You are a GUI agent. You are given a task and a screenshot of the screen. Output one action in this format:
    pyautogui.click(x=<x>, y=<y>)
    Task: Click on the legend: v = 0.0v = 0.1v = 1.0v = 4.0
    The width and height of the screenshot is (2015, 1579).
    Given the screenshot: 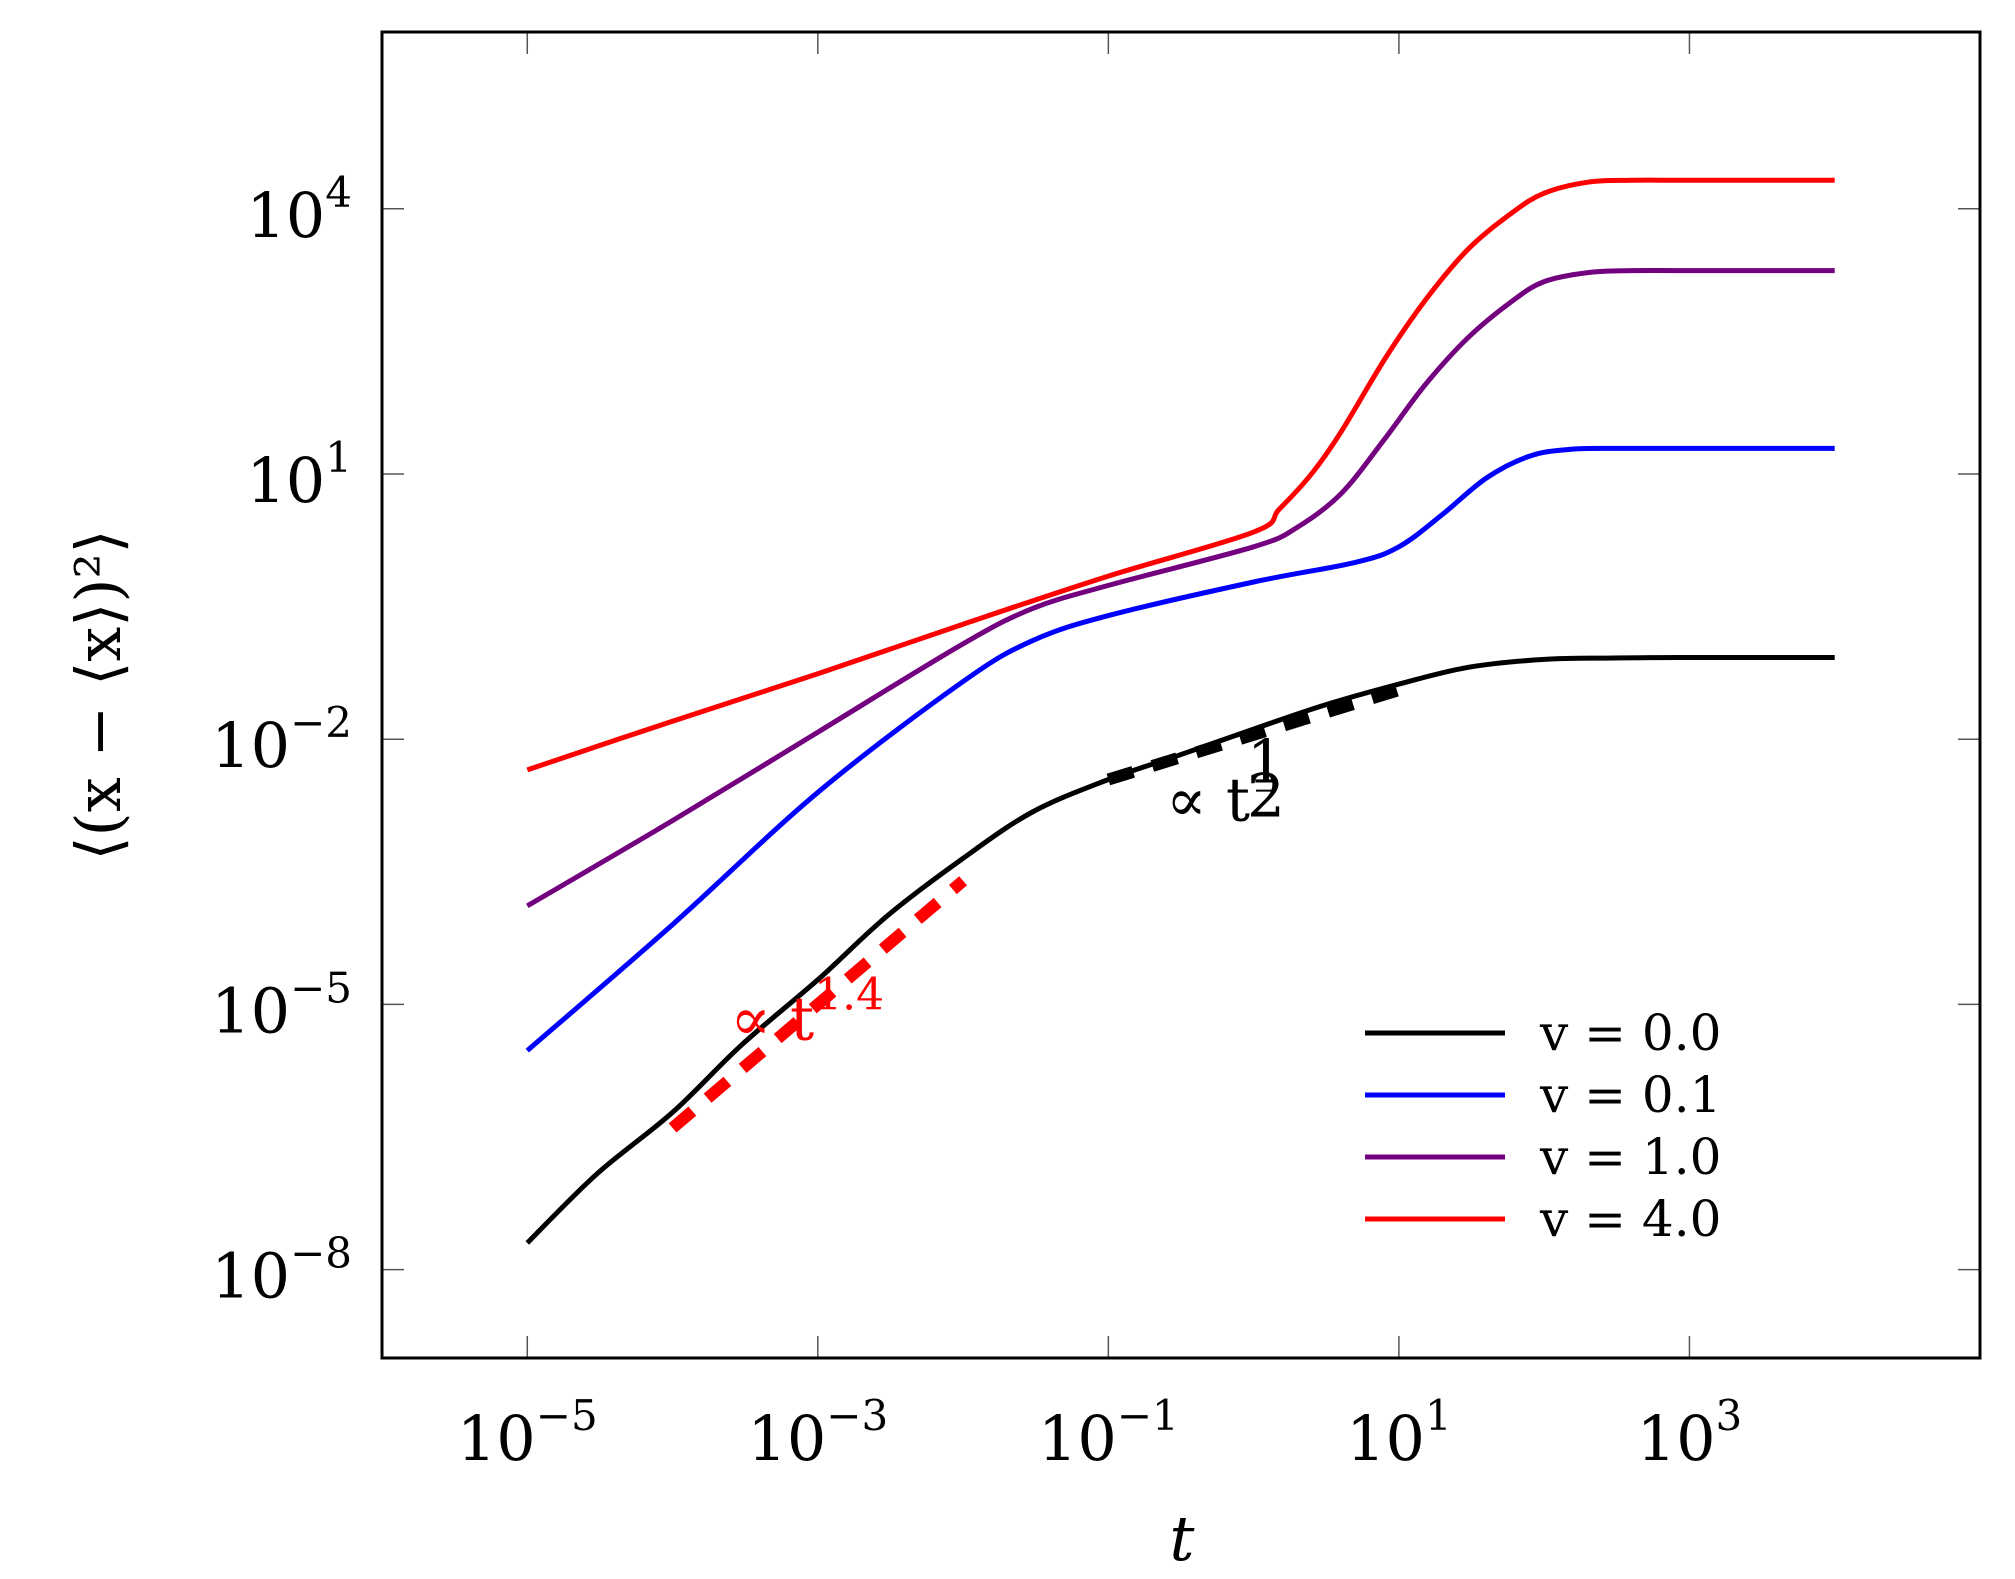 What is the action you would take?
    pyautogui.click(x=1550, y=1135)
    